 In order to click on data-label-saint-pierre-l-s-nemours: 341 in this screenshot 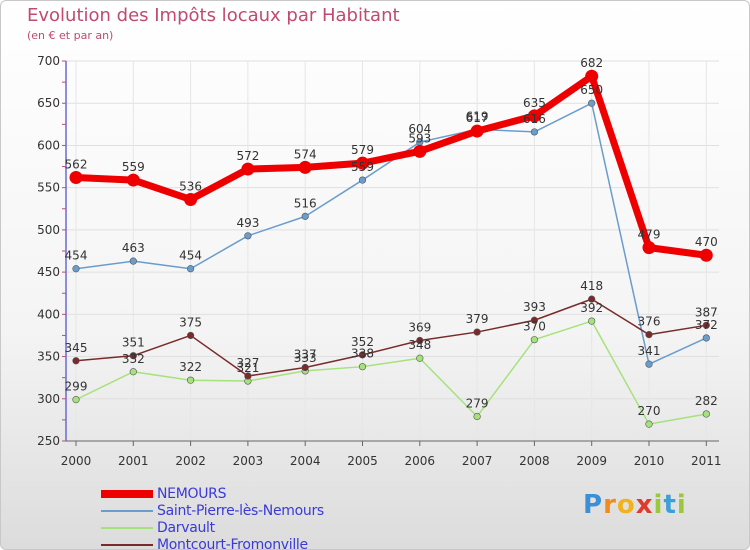, I will do `click(649, 351)`.